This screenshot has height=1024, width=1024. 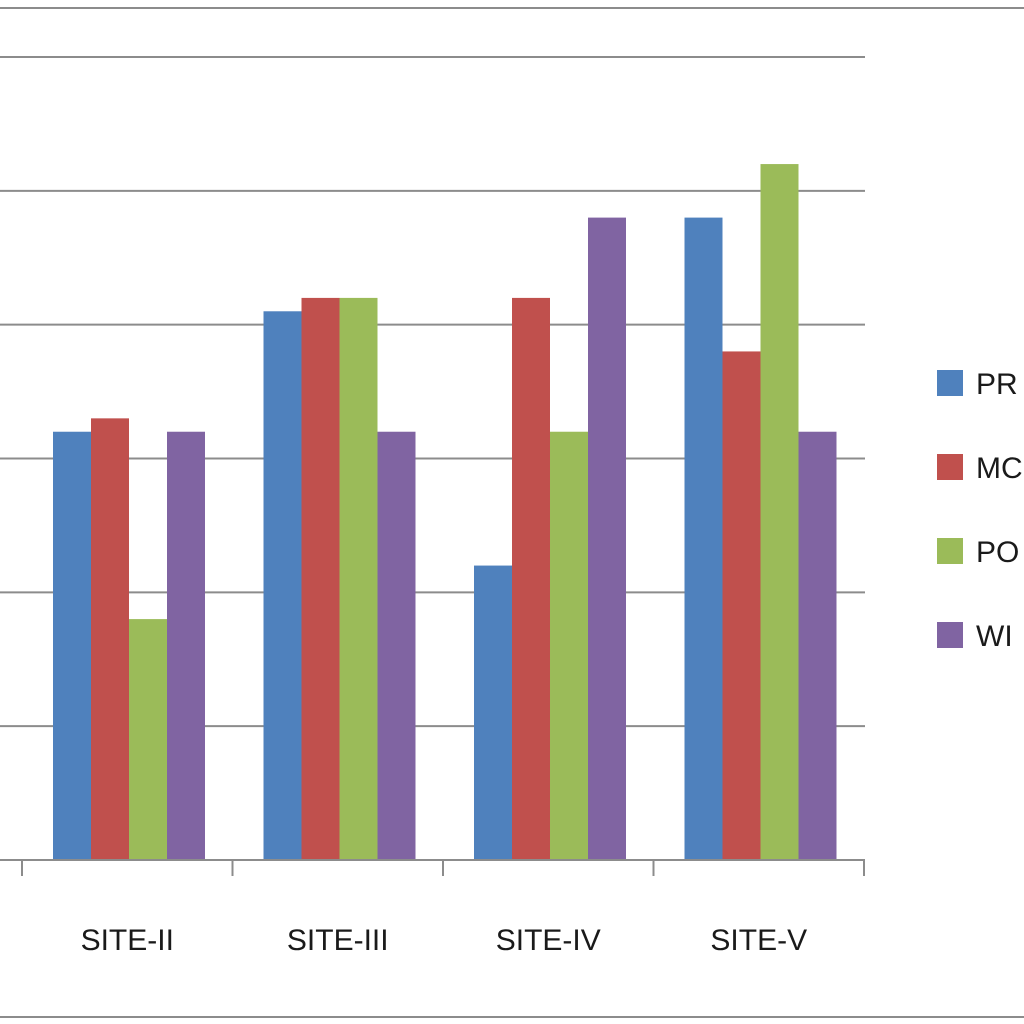 I want to click on x-tick-labels: SITE-II SITE-III SITE-IV SITE-V, so click(x=444, y=940).